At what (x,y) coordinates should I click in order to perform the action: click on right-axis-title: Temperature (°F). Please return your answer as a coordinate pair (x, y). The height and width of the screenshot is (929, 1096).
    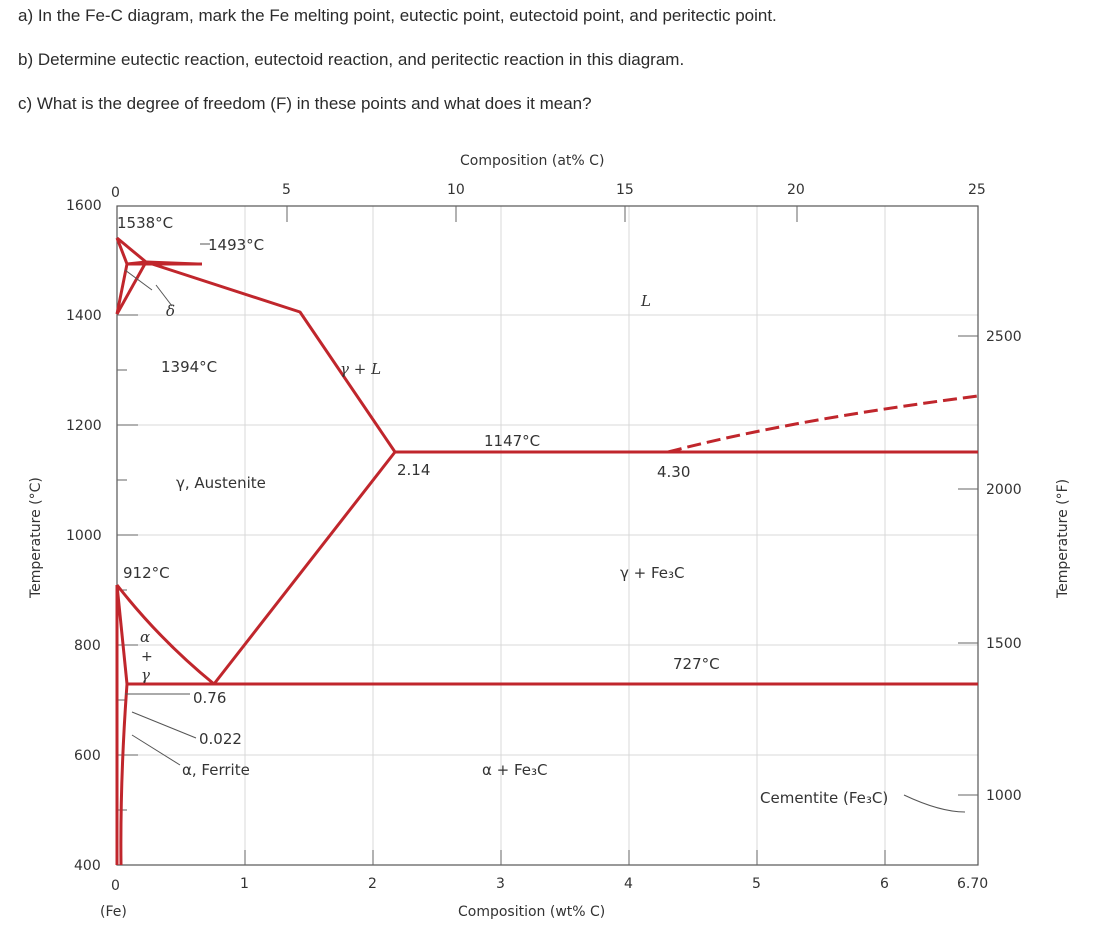
    Looking at the image, I should click on (1063, 539).